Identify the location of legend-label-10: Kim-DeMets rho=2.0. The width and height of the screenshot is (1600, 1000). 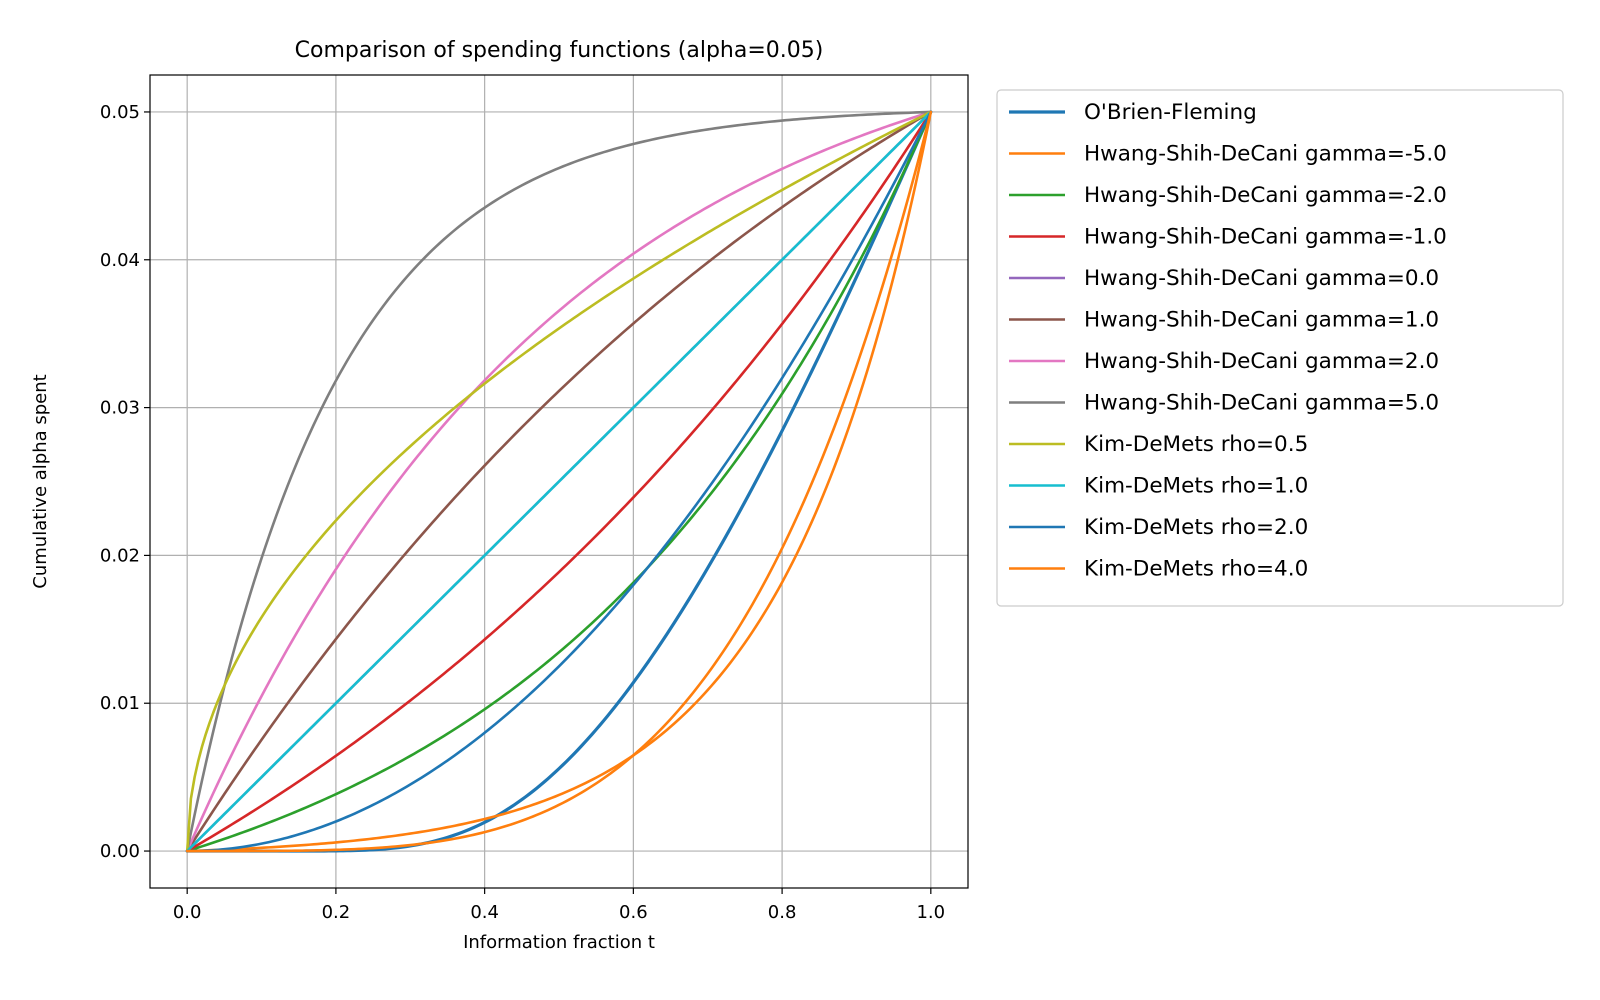
(1196, 527).